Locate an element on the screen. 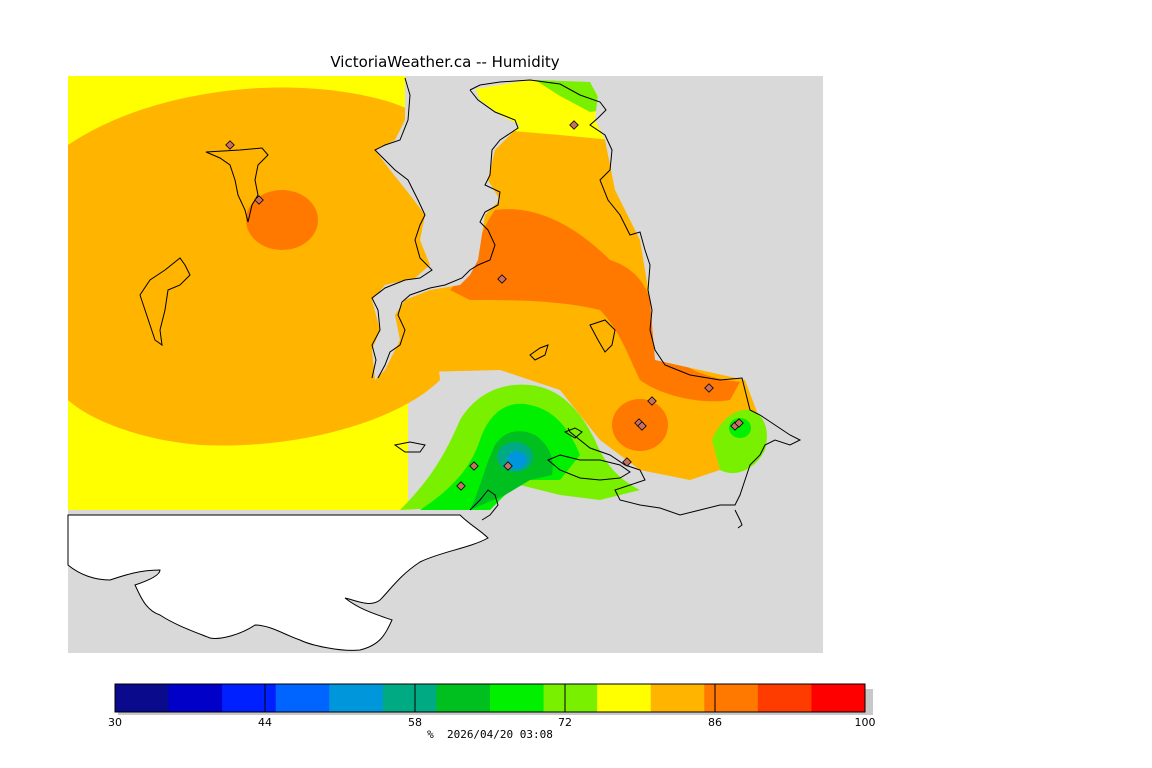  legend-frame is located at coordinates (490, 698).